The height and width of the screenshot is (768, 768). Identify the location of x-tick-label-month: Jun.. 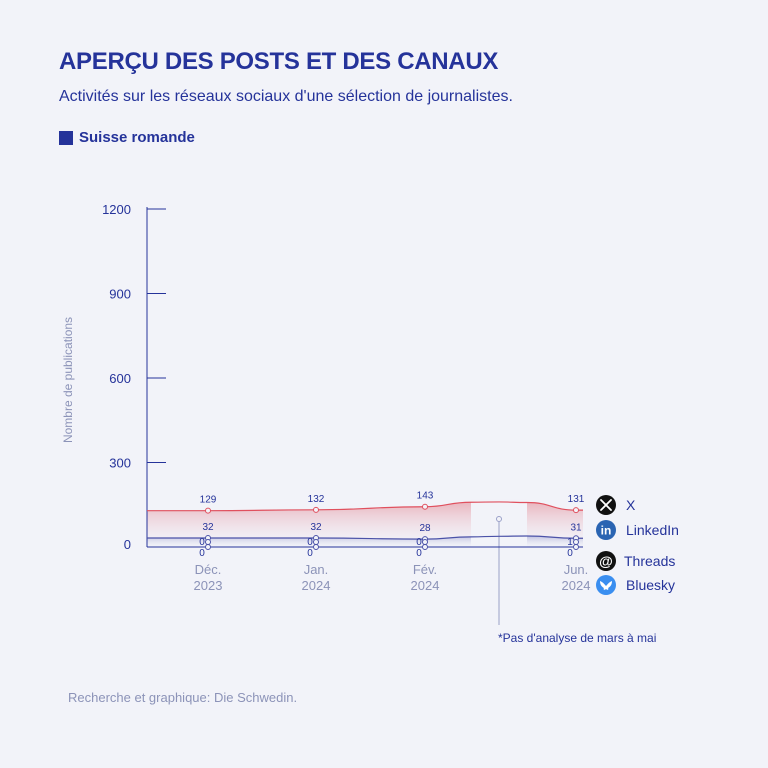
(576, 569).